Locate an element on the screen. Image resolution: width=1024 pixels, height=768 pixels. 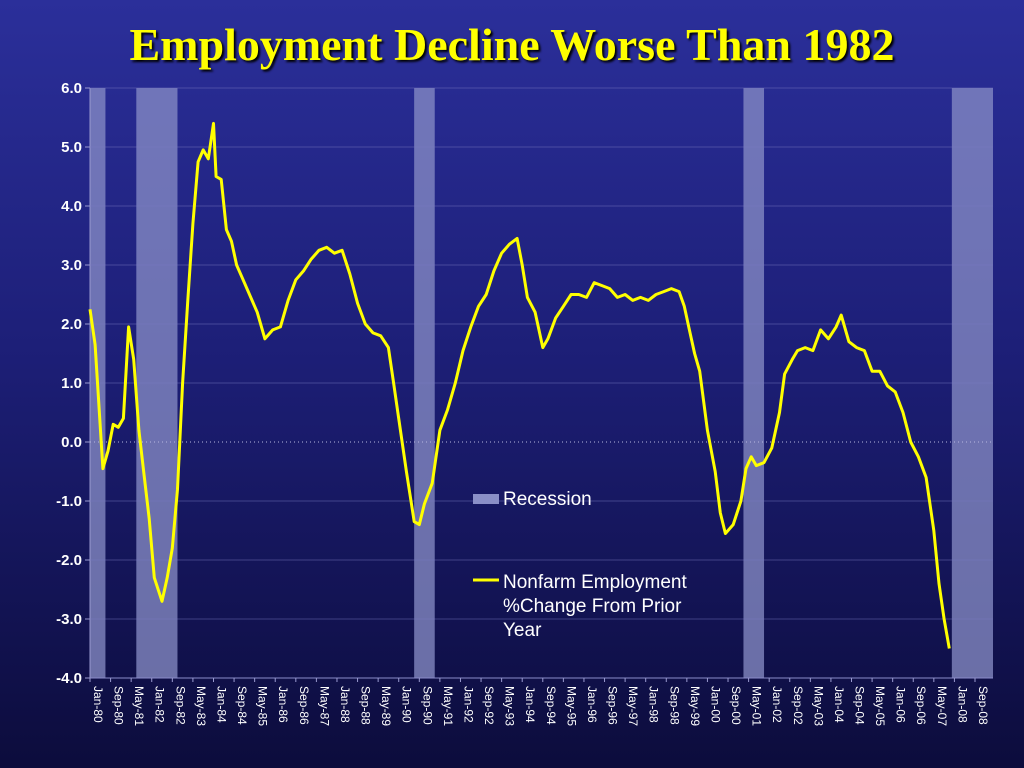
legend-series-label: Nonfarm Employment %Change From Prior Year is located at coordinates (595, 606).